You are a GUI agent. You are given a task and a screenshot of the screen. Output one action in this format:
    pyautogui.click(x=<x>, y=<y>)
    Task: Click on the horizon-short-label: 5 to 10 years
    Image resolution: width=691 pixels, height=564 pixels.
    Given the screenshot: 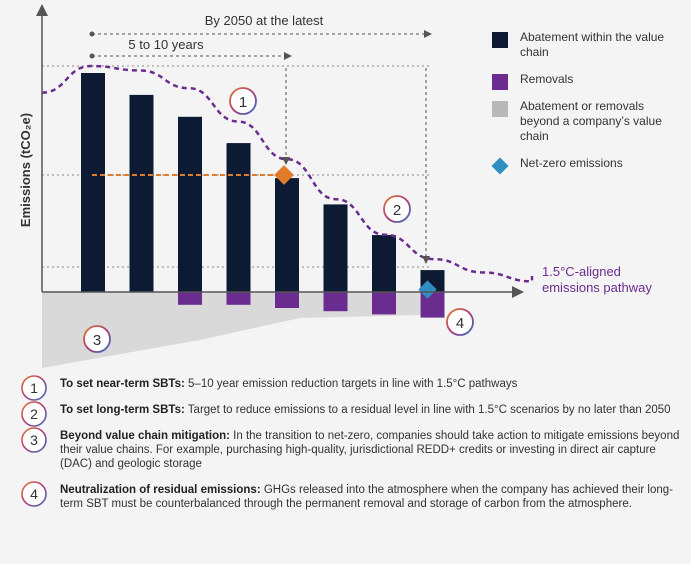 What is the action you would take?
    pyautogui.click(x=166, y=44)
    